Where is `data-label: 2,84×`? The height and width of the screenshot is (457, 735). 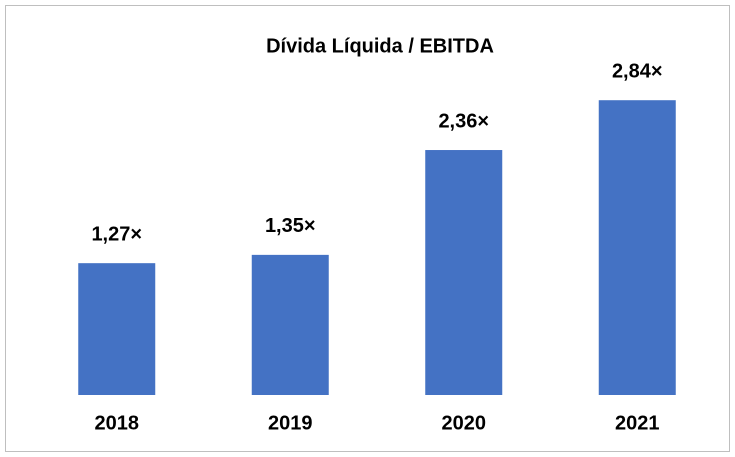
data-label: 2,84× is located at coordinates (637, 71).